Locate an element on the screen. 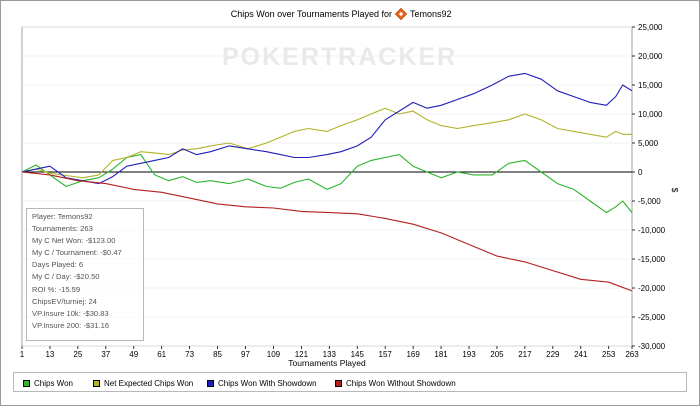  chart-title-player: Temons92 is located at coordinates (431, 14).